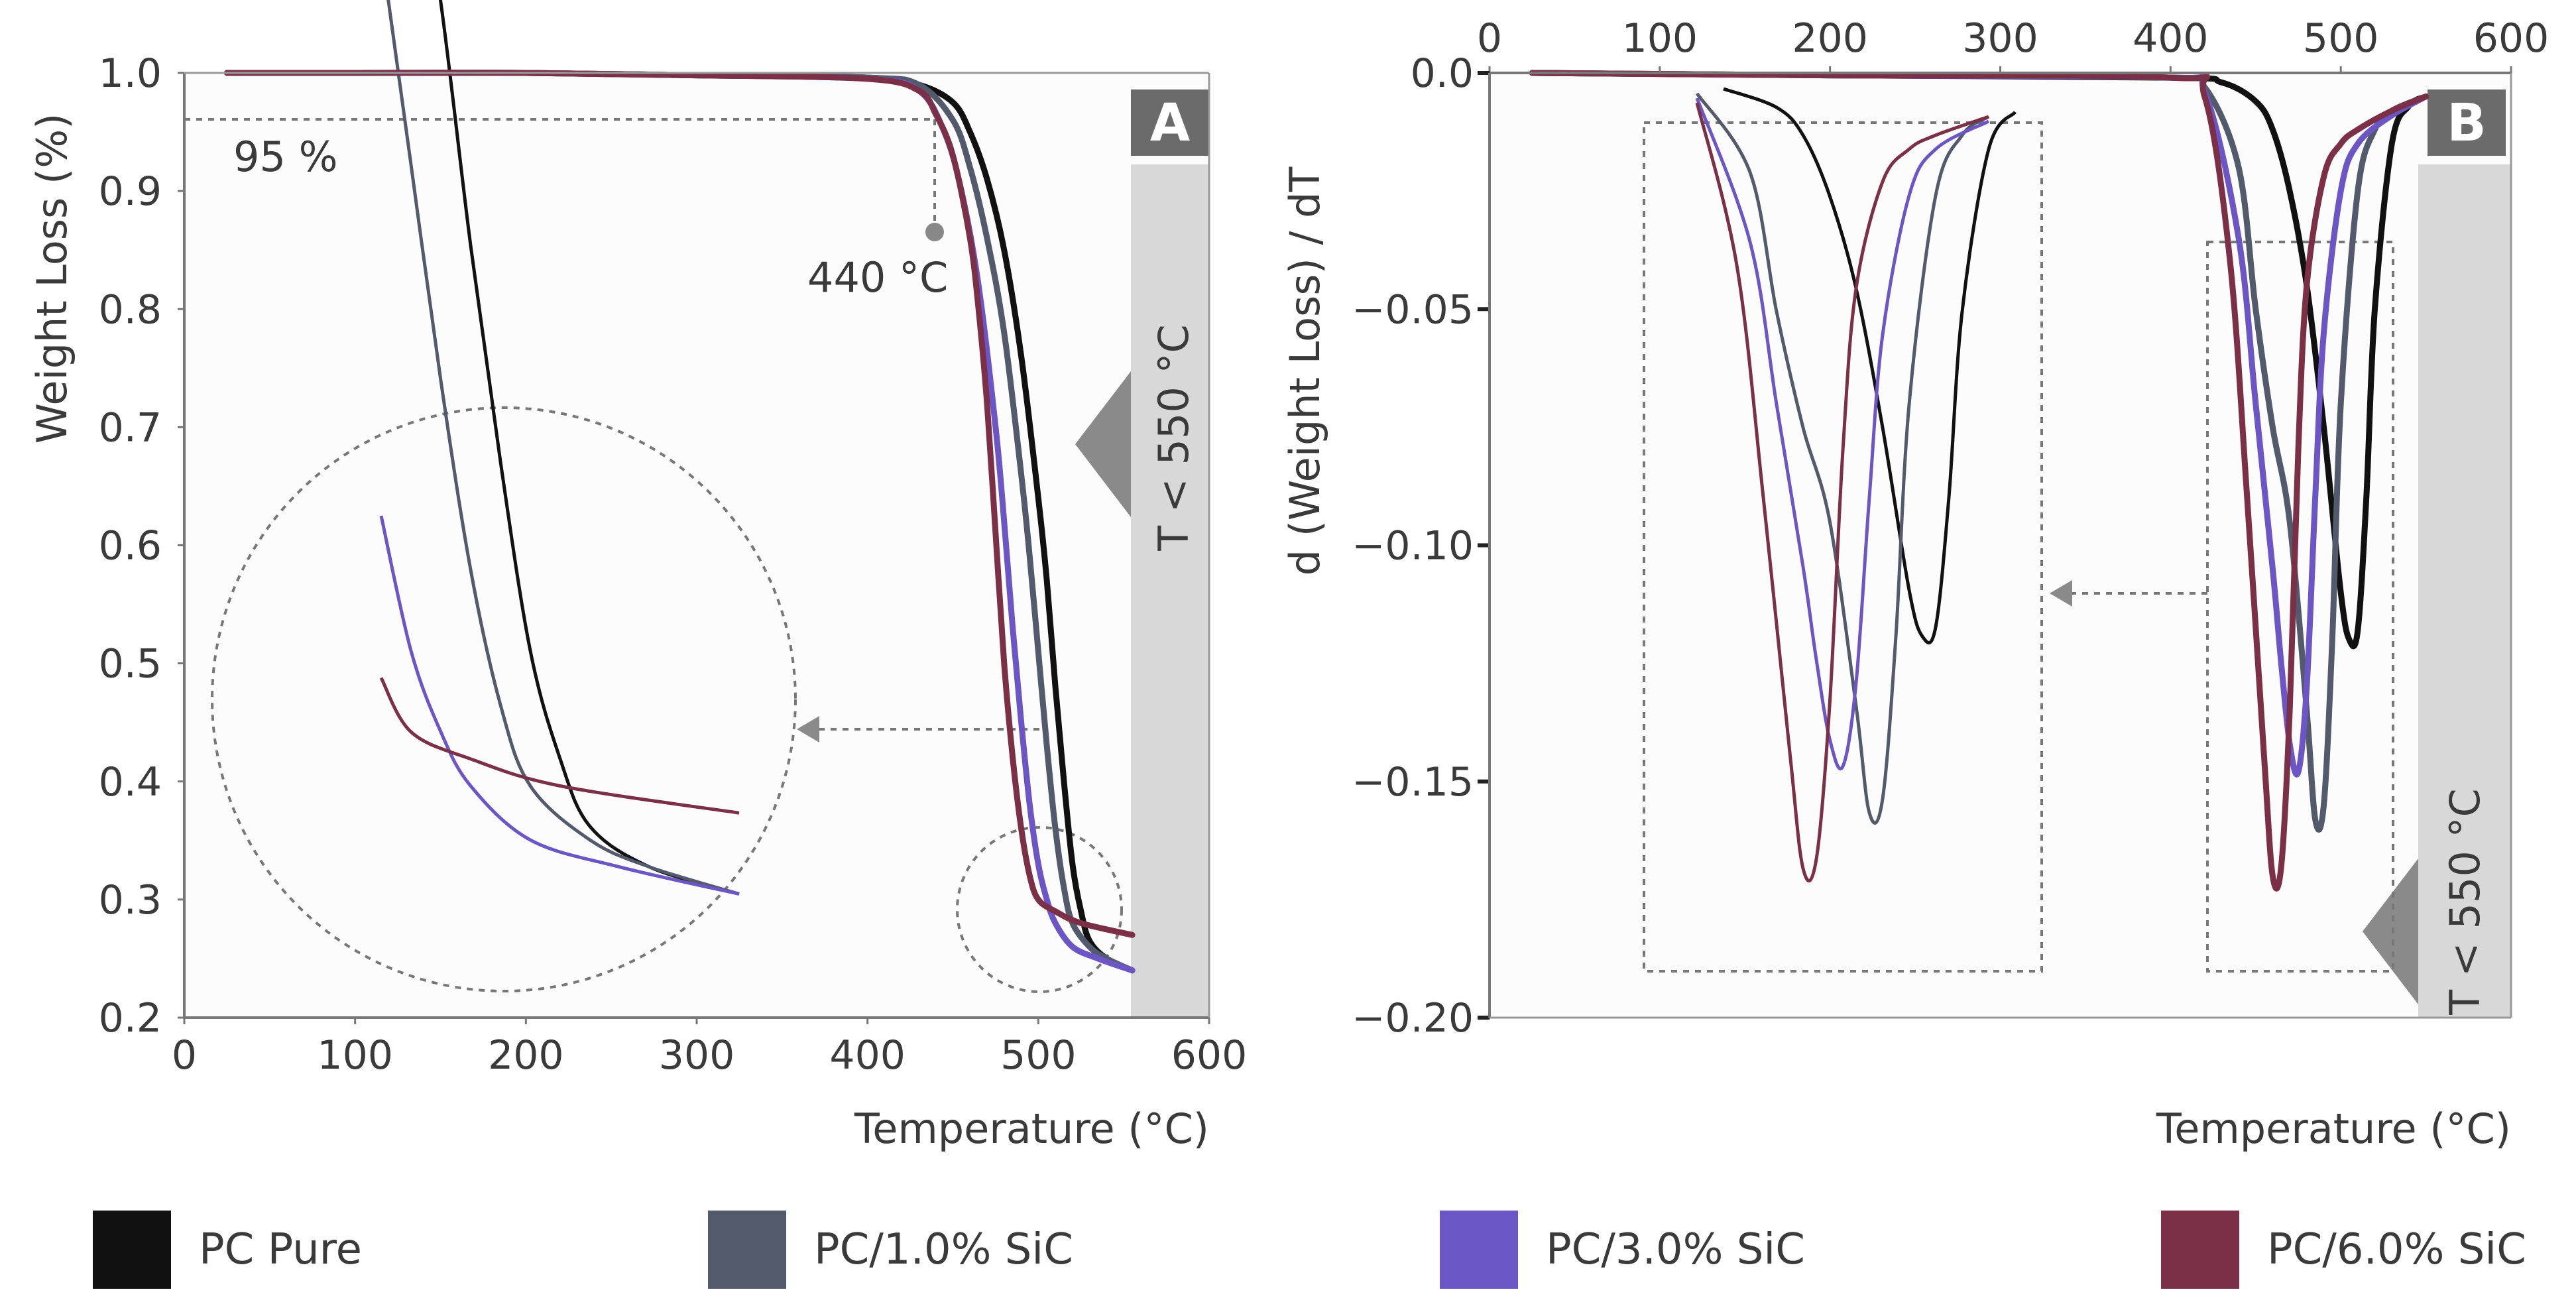 This screenshot has width=2576, height=1308. I want to click on panel-a-inset-series-pc-3-0-sic, so click(559, 705).